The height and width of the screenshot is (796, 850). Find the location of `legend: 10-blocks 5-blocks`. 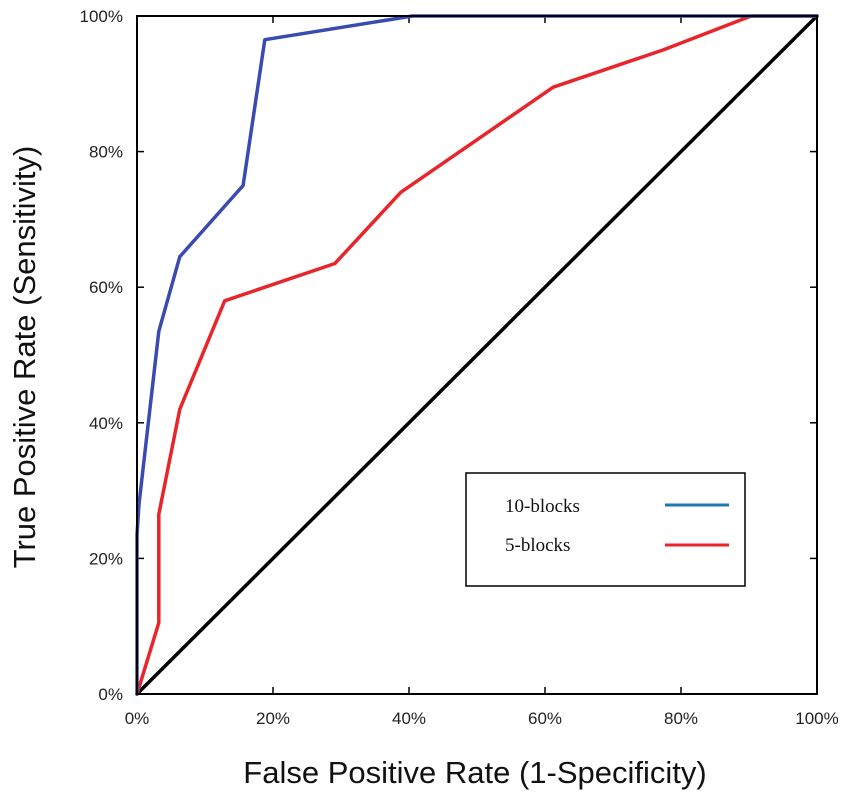

legend: 10-blocks 5-blocks is located at coordinates (605, 529).